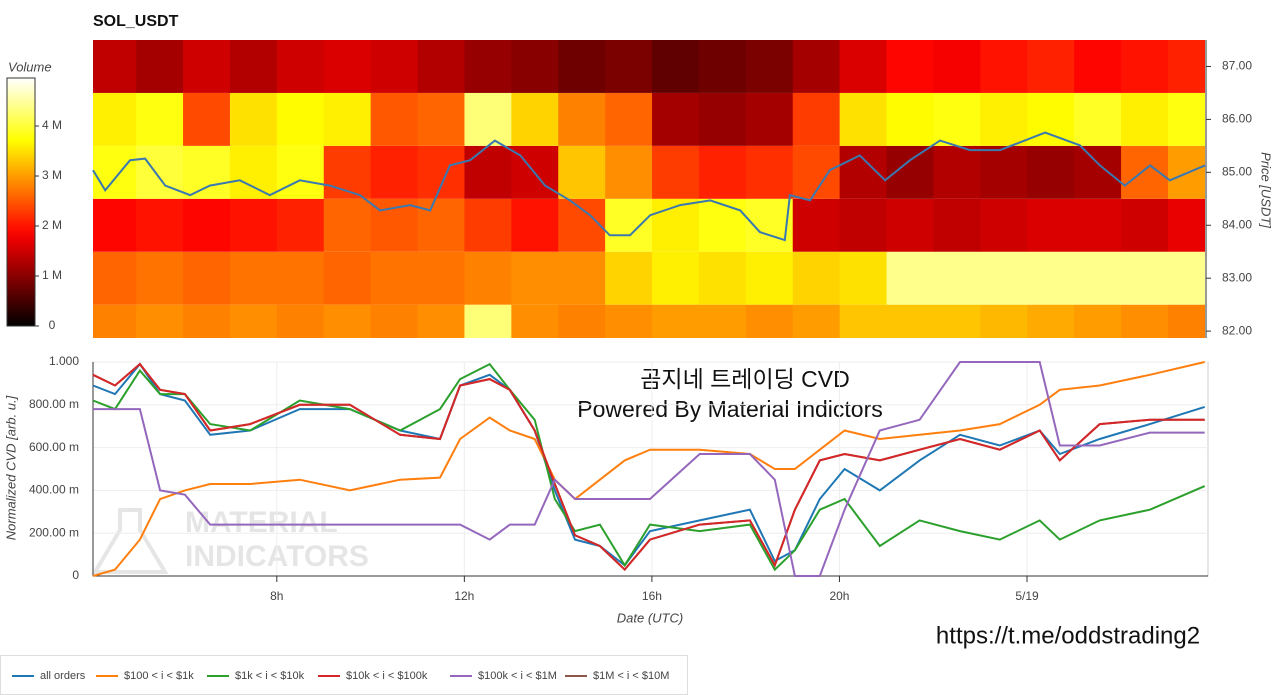  I want to click on x-axis-label: Date (UTC), so click(650, 617).